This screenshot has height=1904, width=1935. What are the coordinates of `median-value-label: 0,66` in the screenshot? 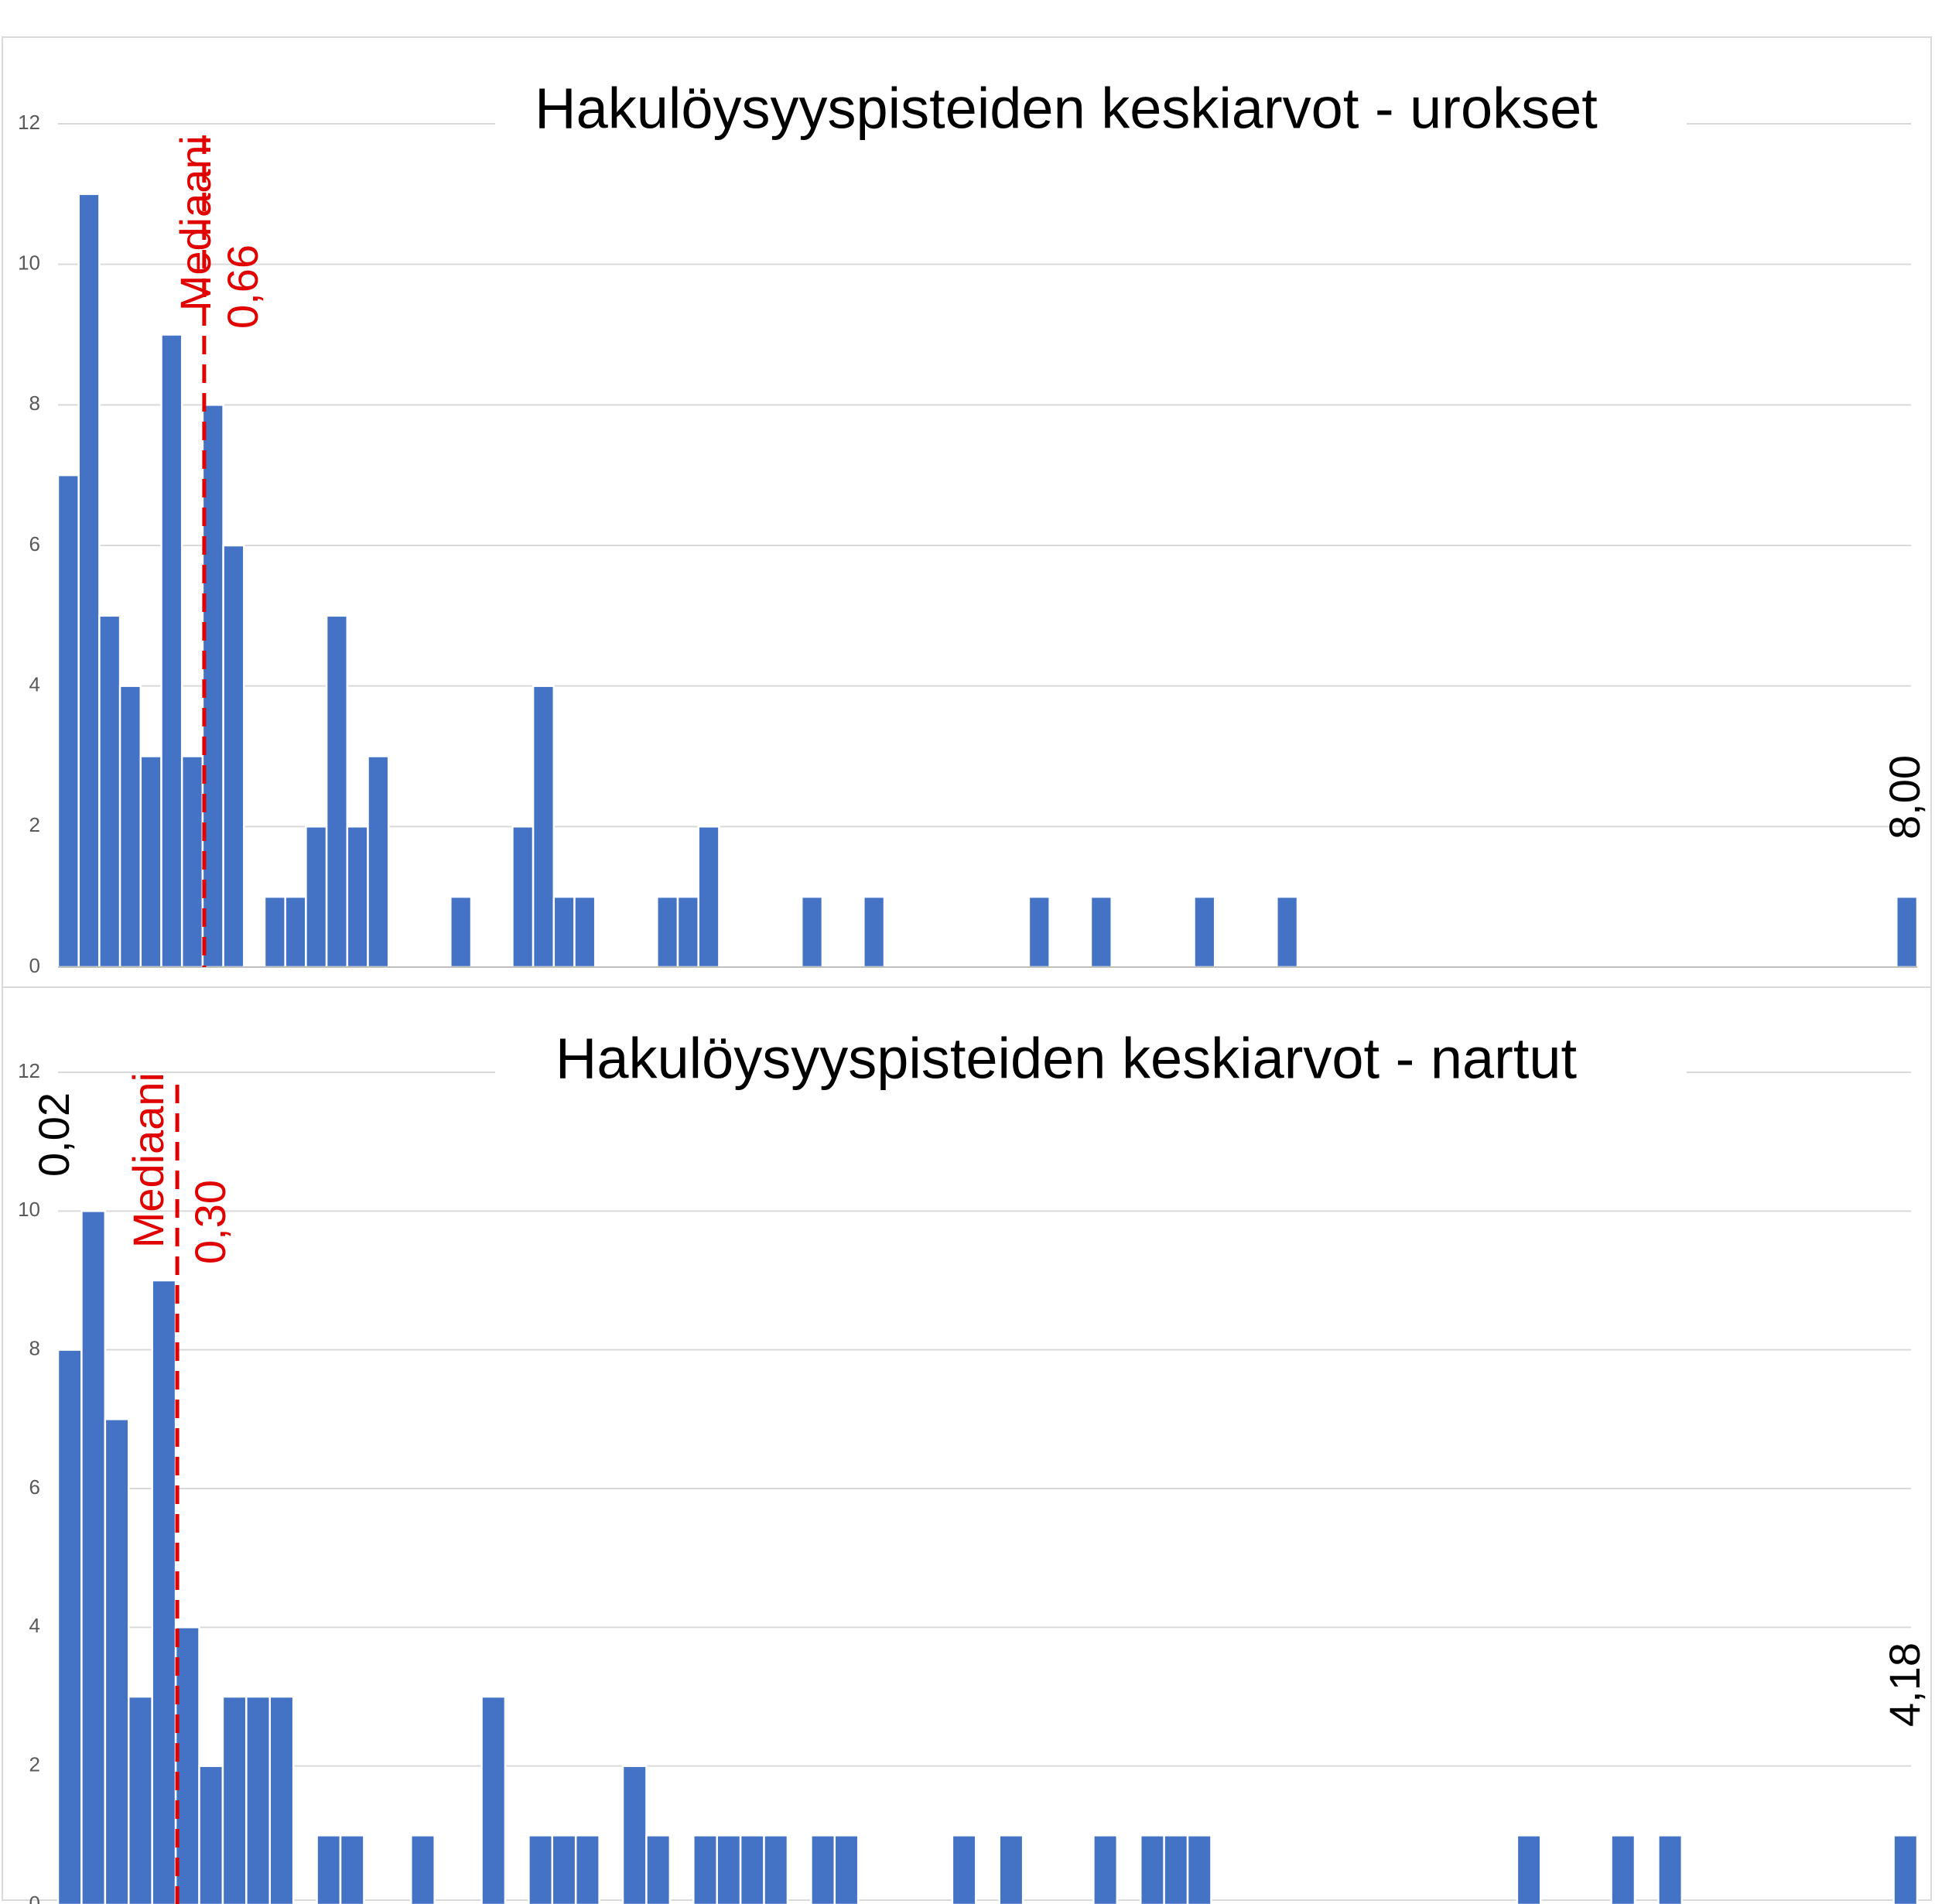 It's located at (242, 286).